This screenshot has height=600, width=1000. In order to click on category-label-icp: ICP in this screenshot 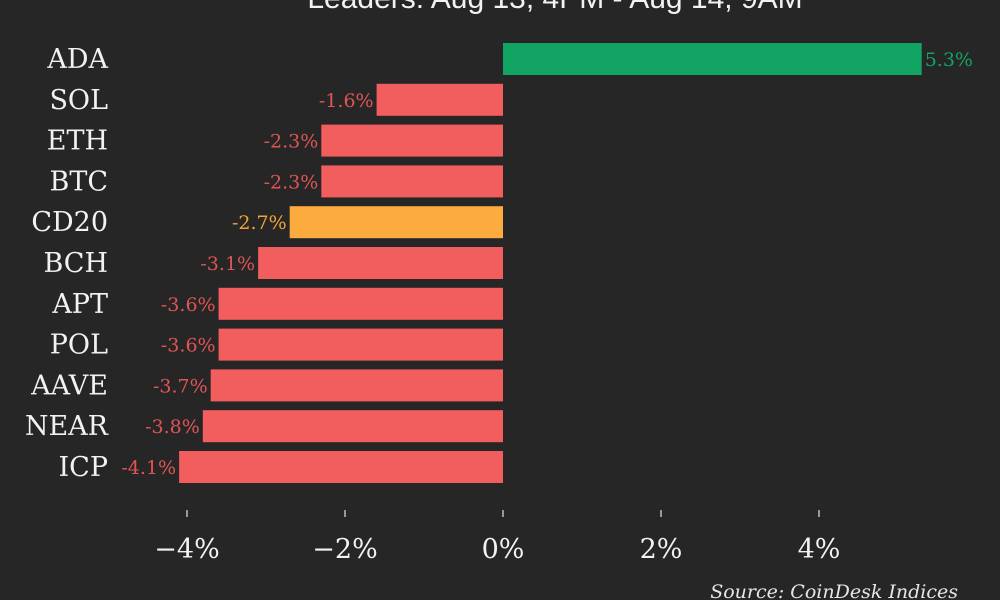, I will do `click(84, 467)`.